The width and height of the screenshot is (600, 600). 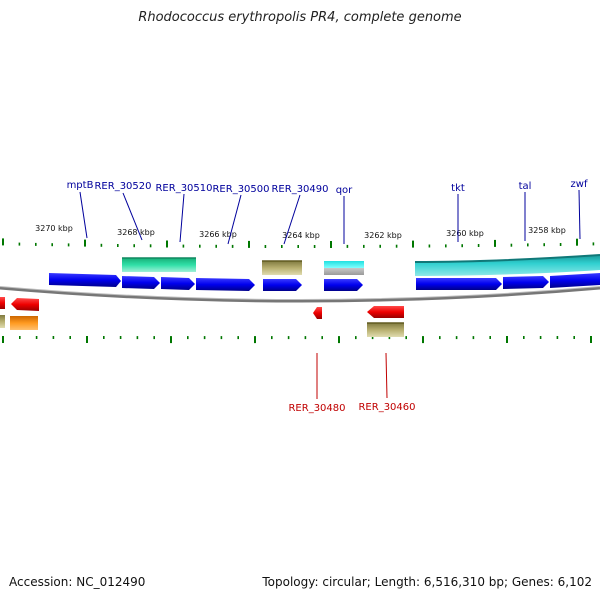 I want to click on scale-ticks-lower, so click(x=297, y=340).